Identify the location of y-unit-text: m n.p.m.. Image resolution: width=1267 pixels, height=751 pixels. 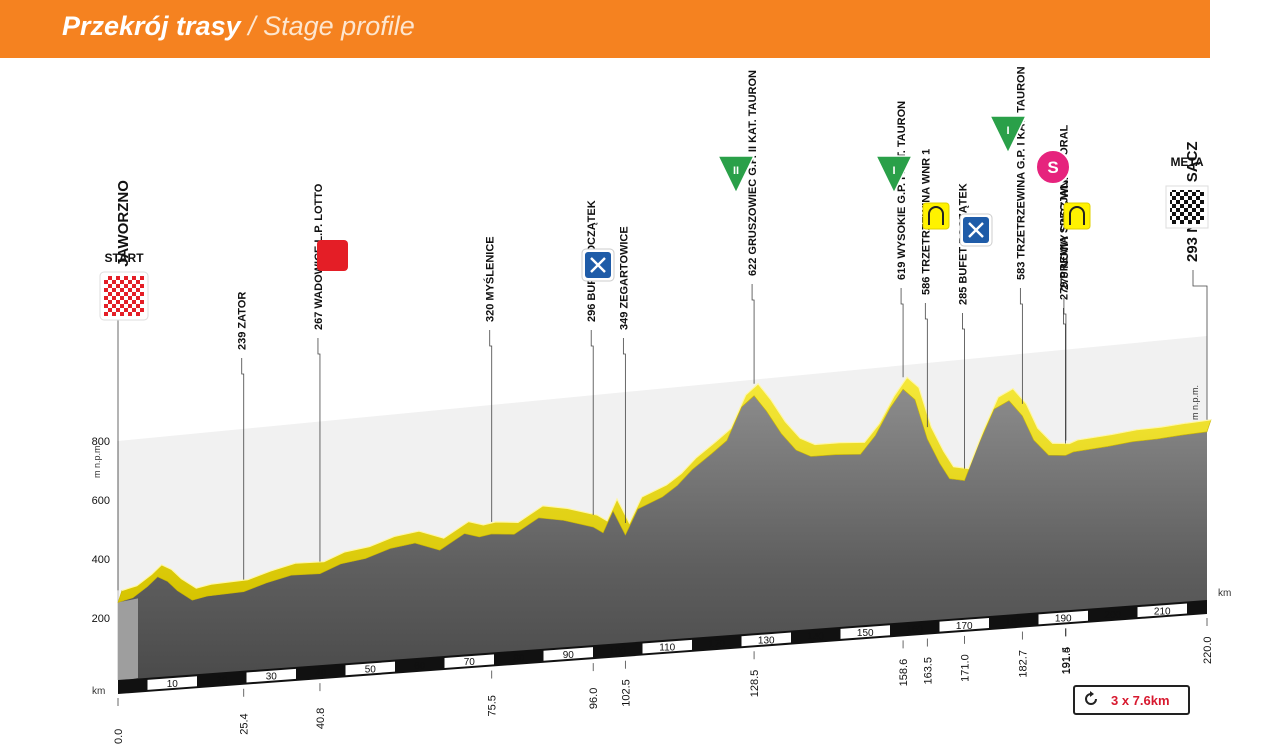
(97, 460).